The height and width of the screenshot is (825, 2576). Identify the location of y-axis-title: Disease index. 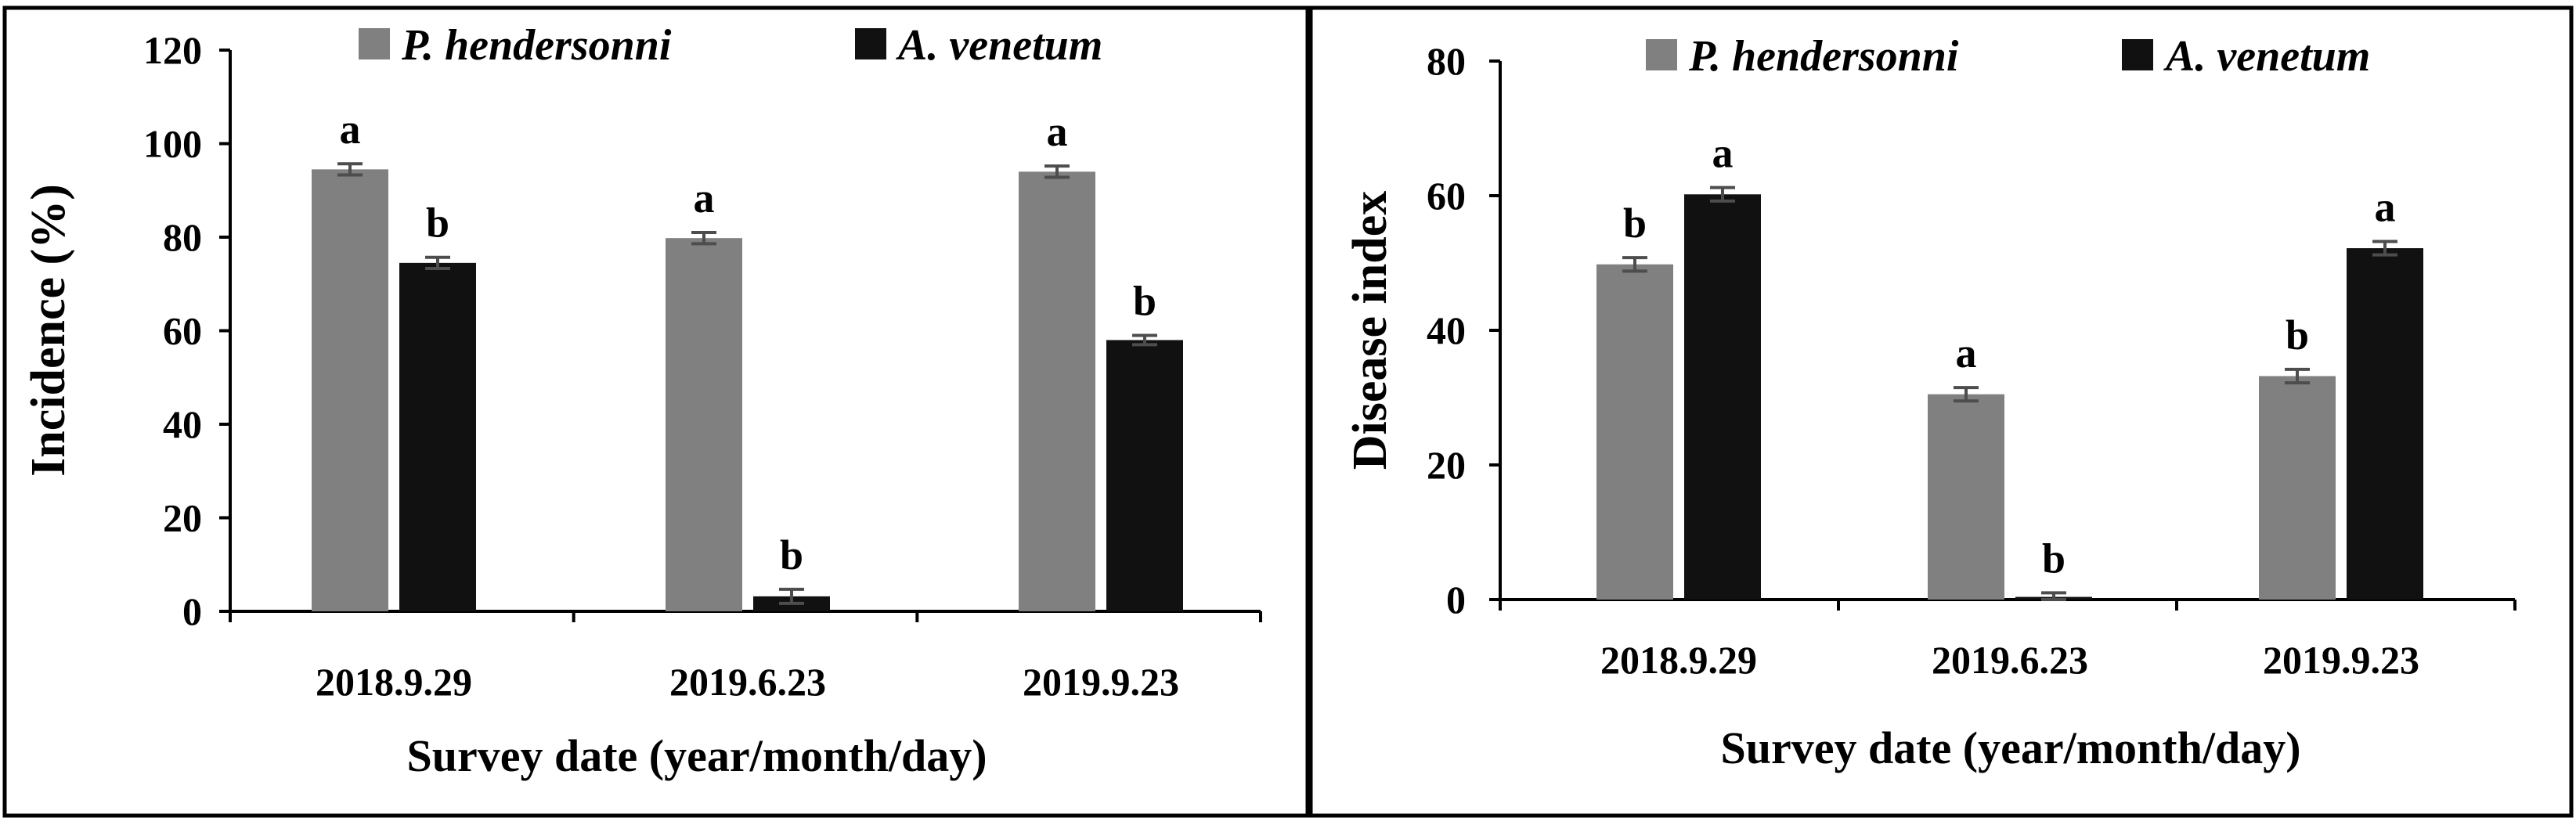
(1370, 330).